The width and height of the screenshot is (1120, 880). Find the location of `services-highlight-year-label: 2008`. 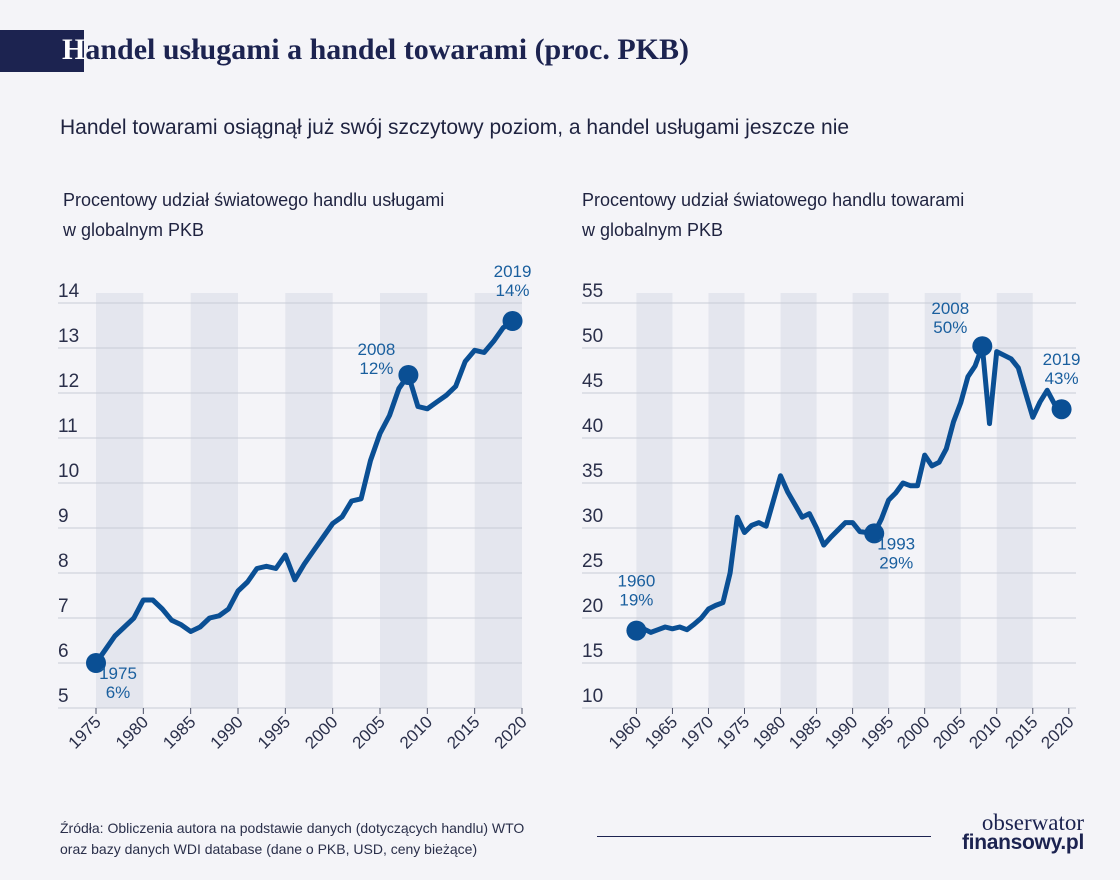

services-highlight-year-label: 2008 is located at coordinates (376, 349).